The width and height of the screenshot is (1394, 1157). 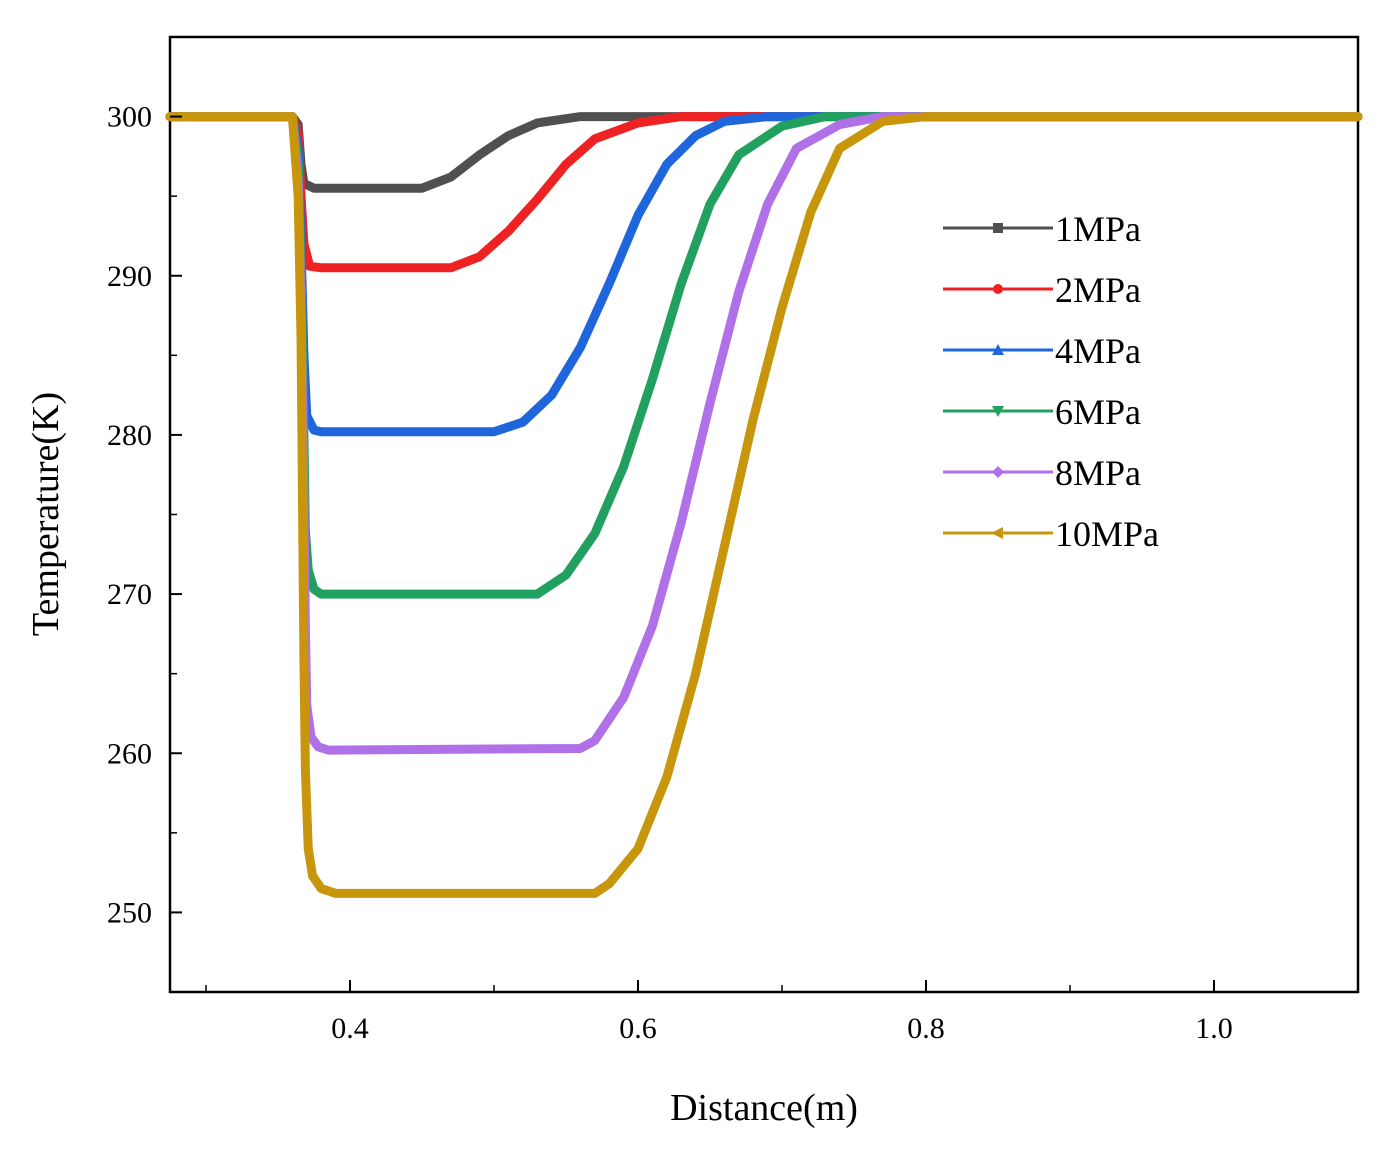 What do you see at coordinates (129, 753) in the screenshot?
I see `y-tick-label: 260` at bounding box center [129, 753].